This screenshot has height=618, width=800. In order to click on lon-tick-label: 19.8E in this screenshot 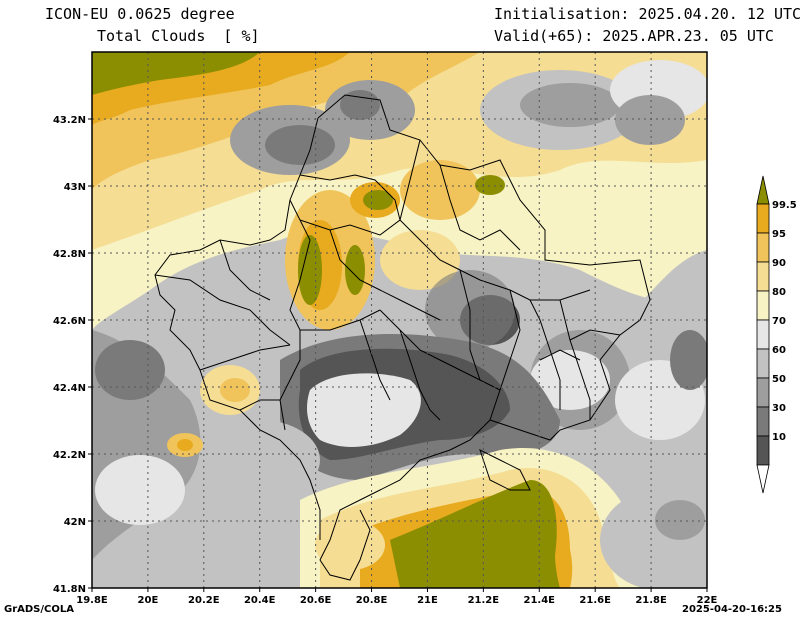, I will do `click(92, 600)`.